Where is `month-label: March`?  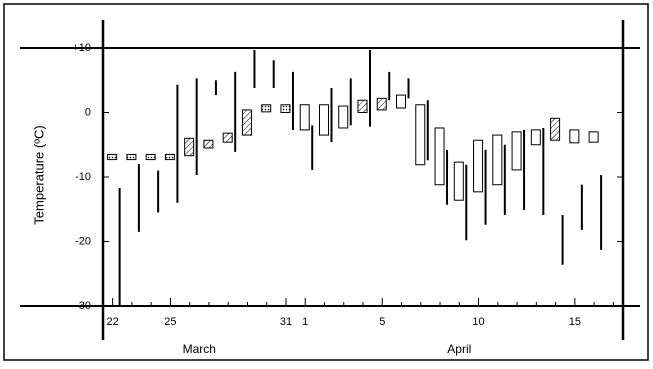 month-label: March is located at coordinates (199, 349).